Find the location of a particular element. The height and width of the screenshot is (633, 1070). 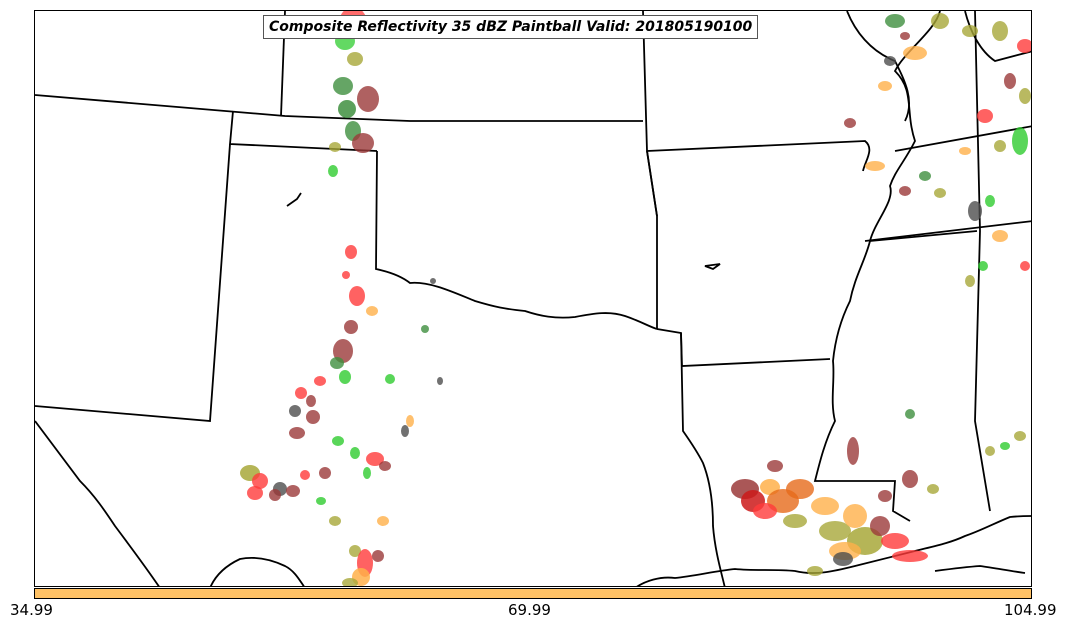

border-east is located at coordinates (997, 36).